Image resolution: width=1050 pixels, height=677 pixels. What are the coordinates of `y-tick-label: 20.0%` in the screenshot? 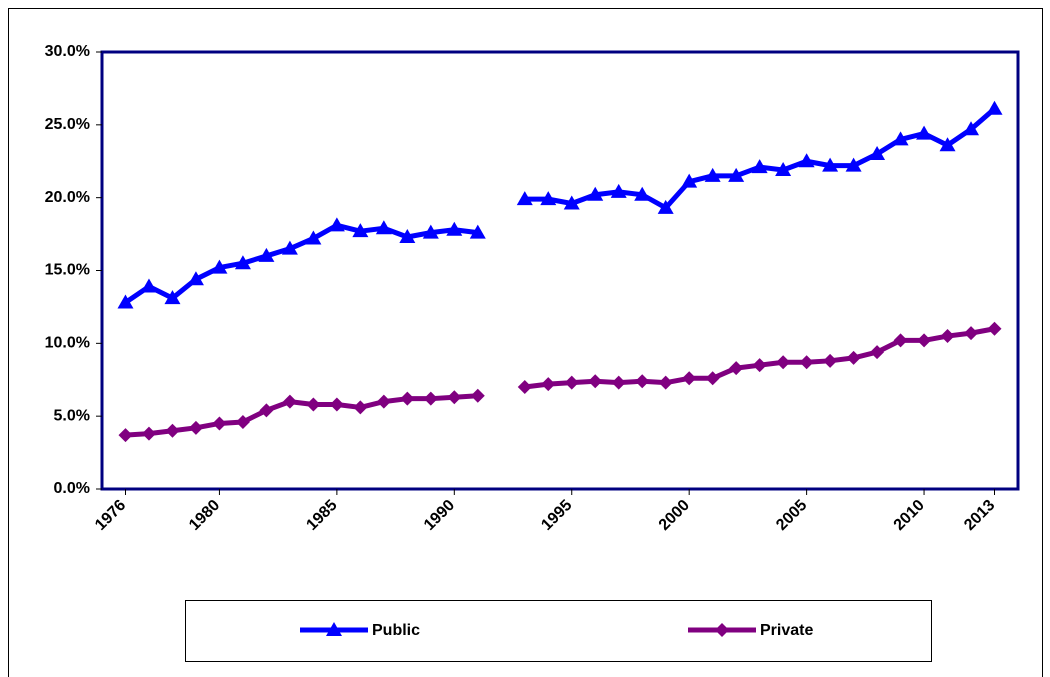 It's located at (67, 197).